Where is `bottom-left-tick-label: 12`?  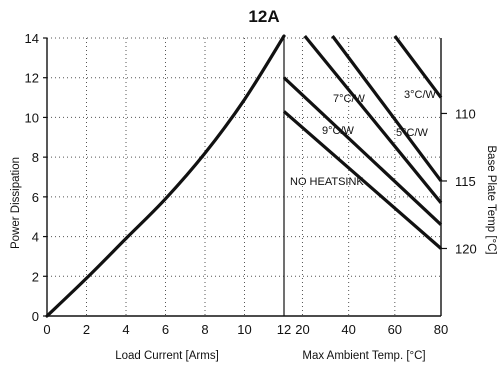 bottom-left-tick-label: 12 is located at coordinates (284, 329).